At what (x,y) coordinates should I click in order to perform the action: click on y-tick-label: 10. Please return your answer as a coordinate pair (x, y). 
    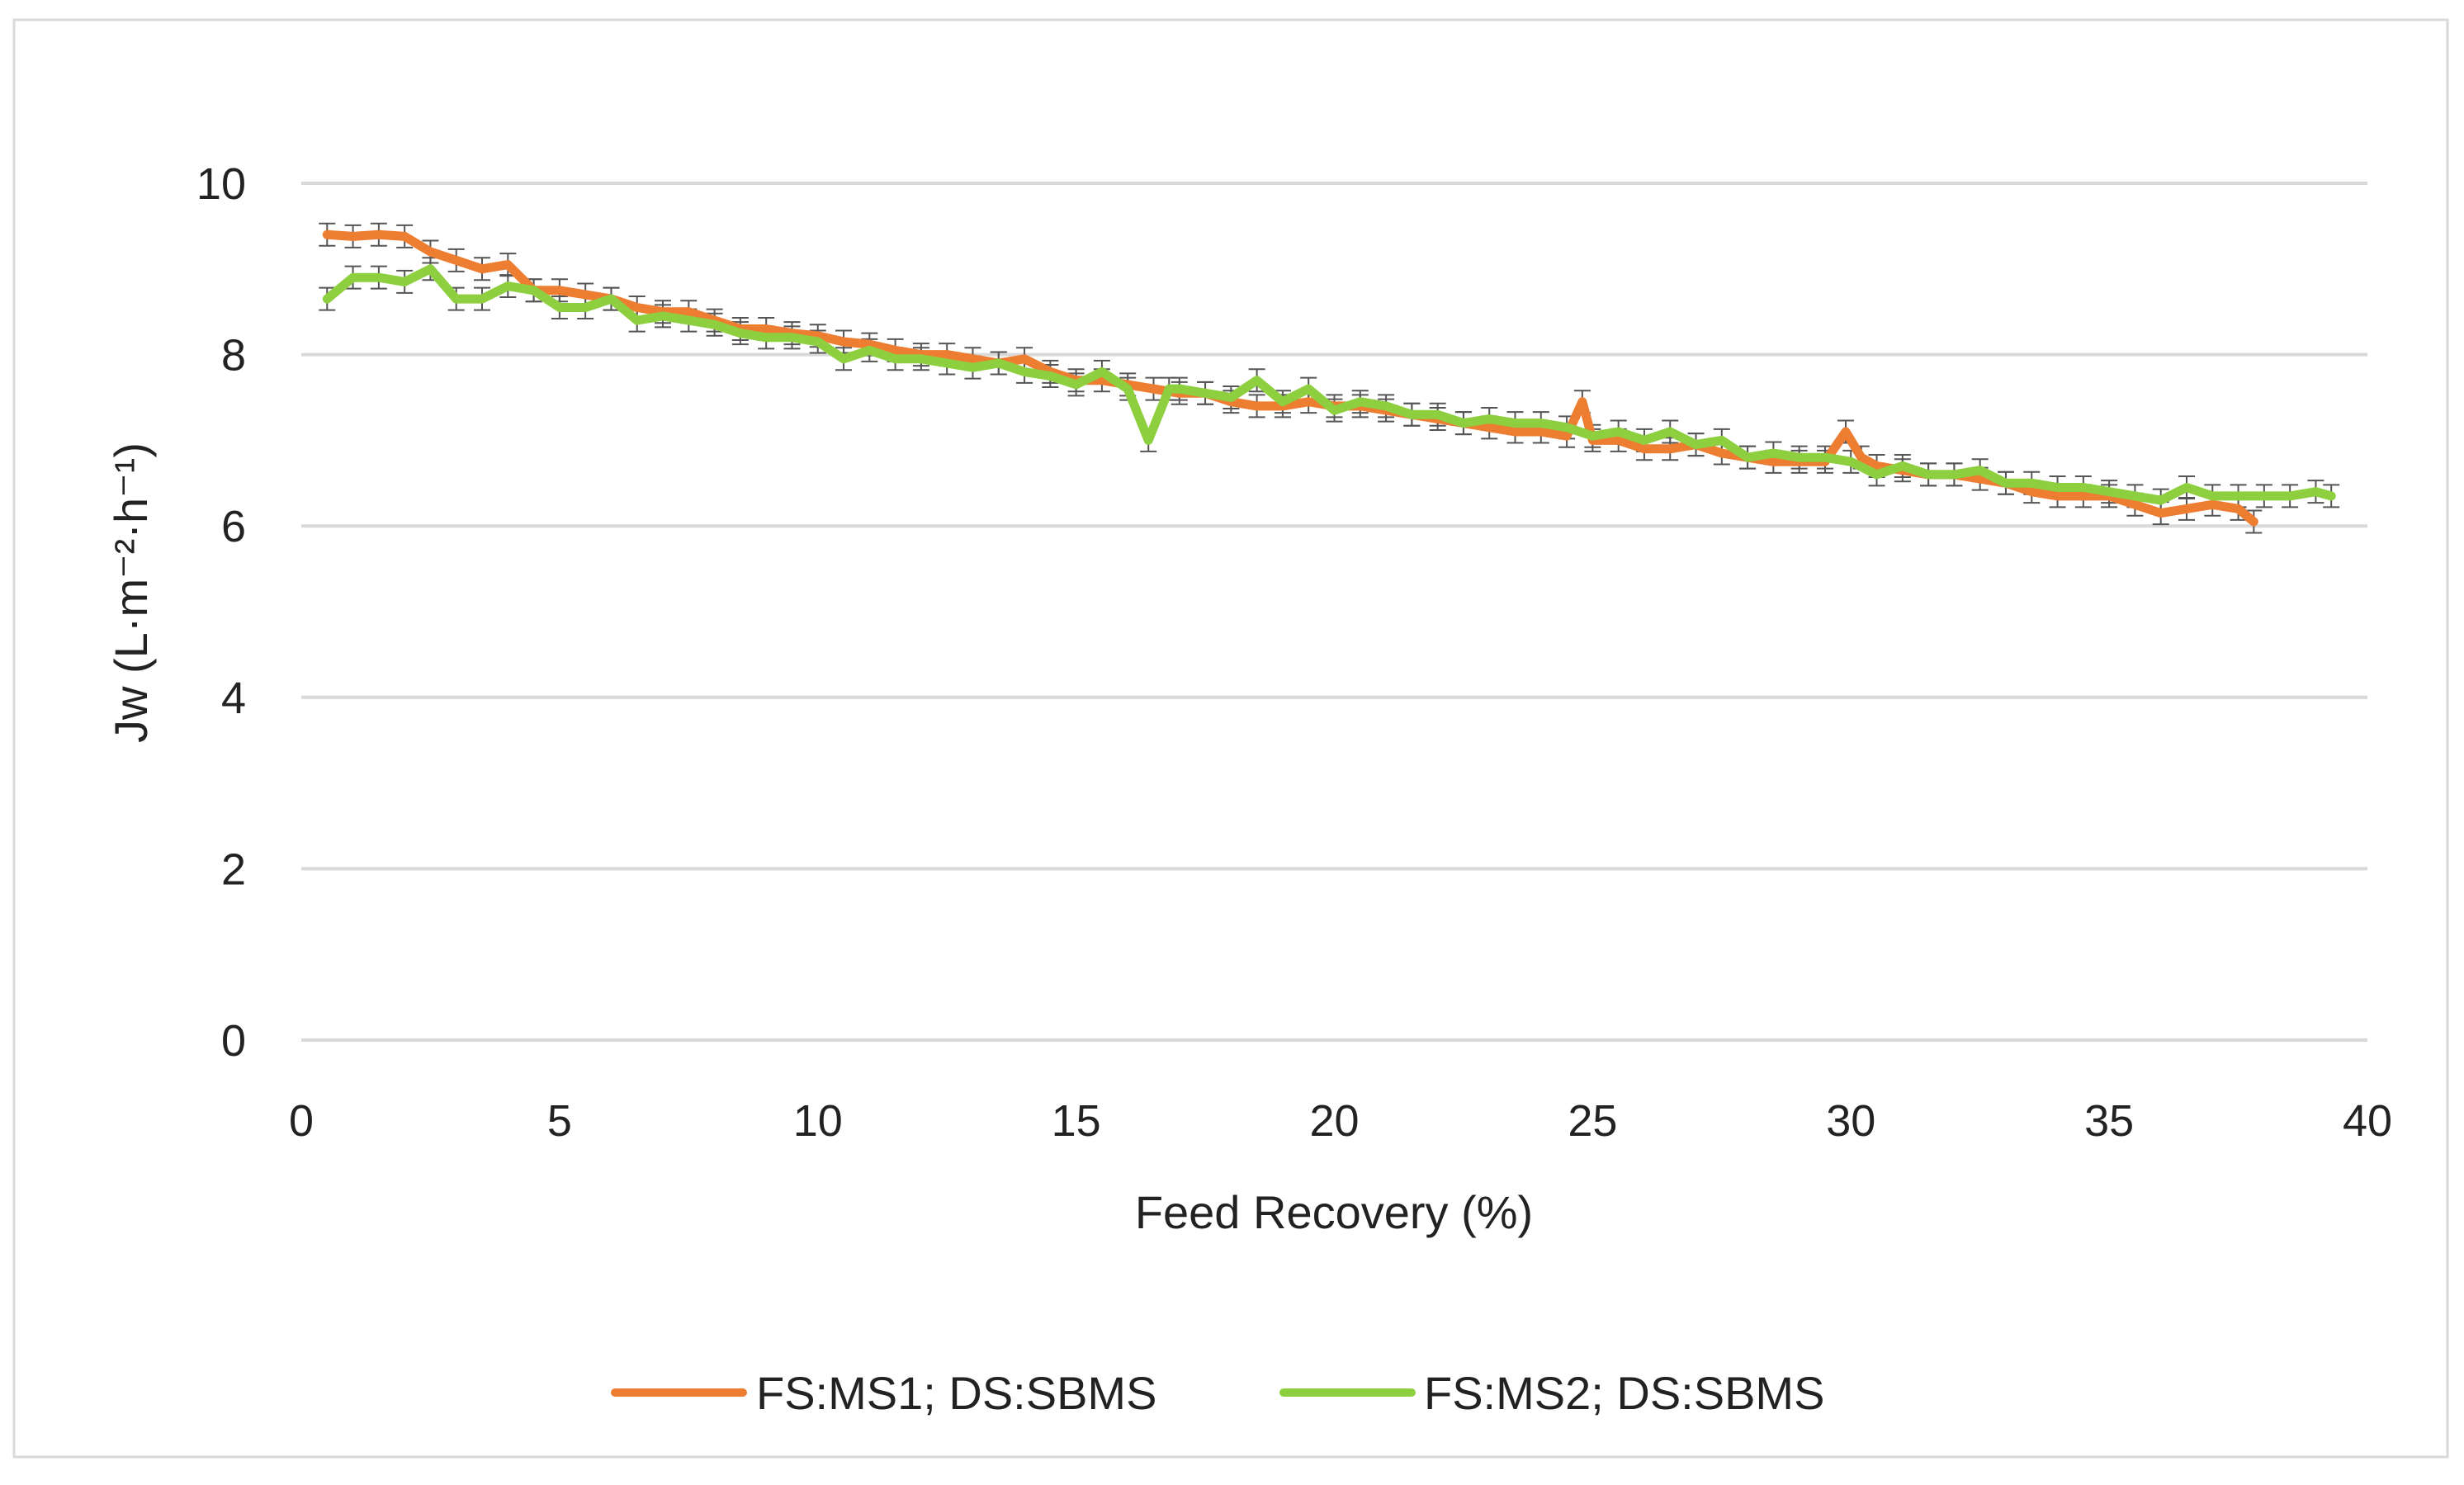
    Looking at the image, I should click on (221, 184).